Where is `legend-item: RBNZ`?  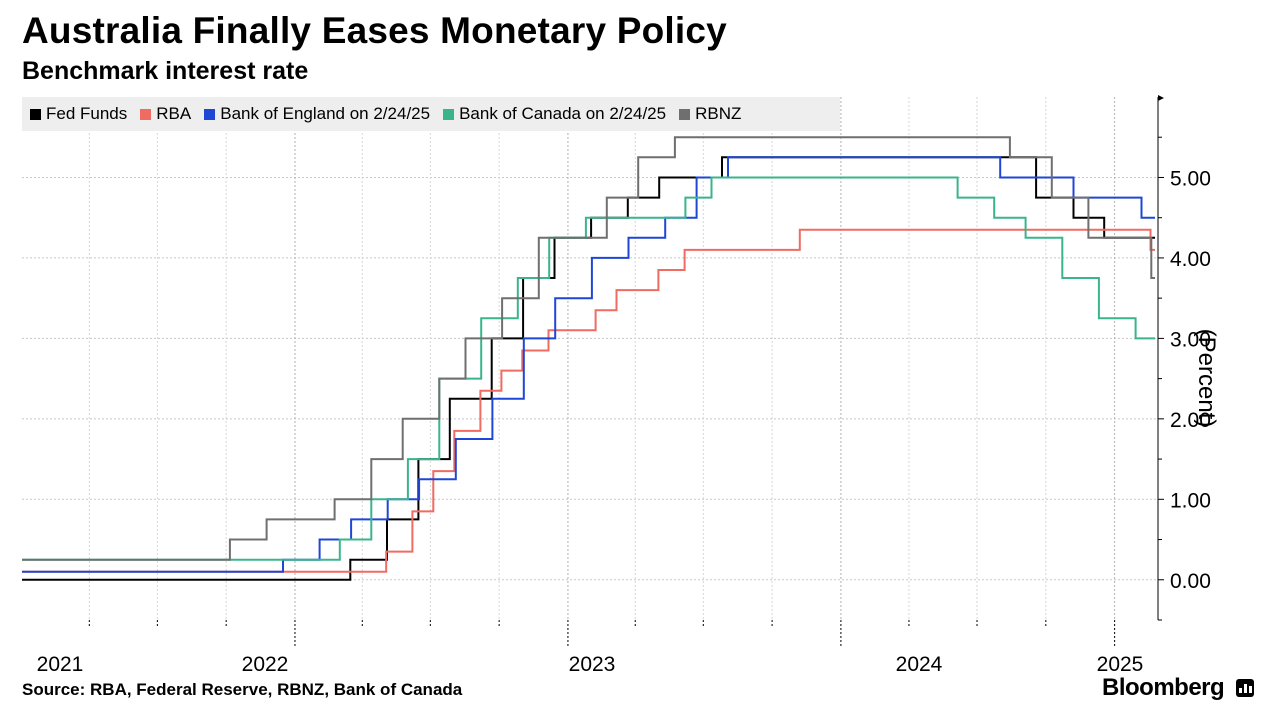 legend-item: RBNZ is located at coordinates (710, 114).